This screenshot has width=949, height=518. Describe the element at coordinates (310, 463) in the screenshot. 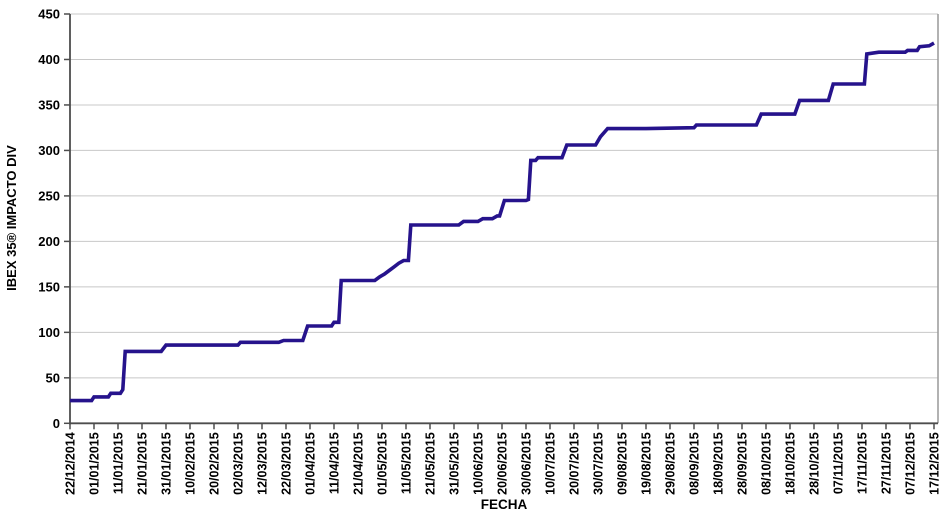

I see `x-tick-label: 01/04/2015` at that location.